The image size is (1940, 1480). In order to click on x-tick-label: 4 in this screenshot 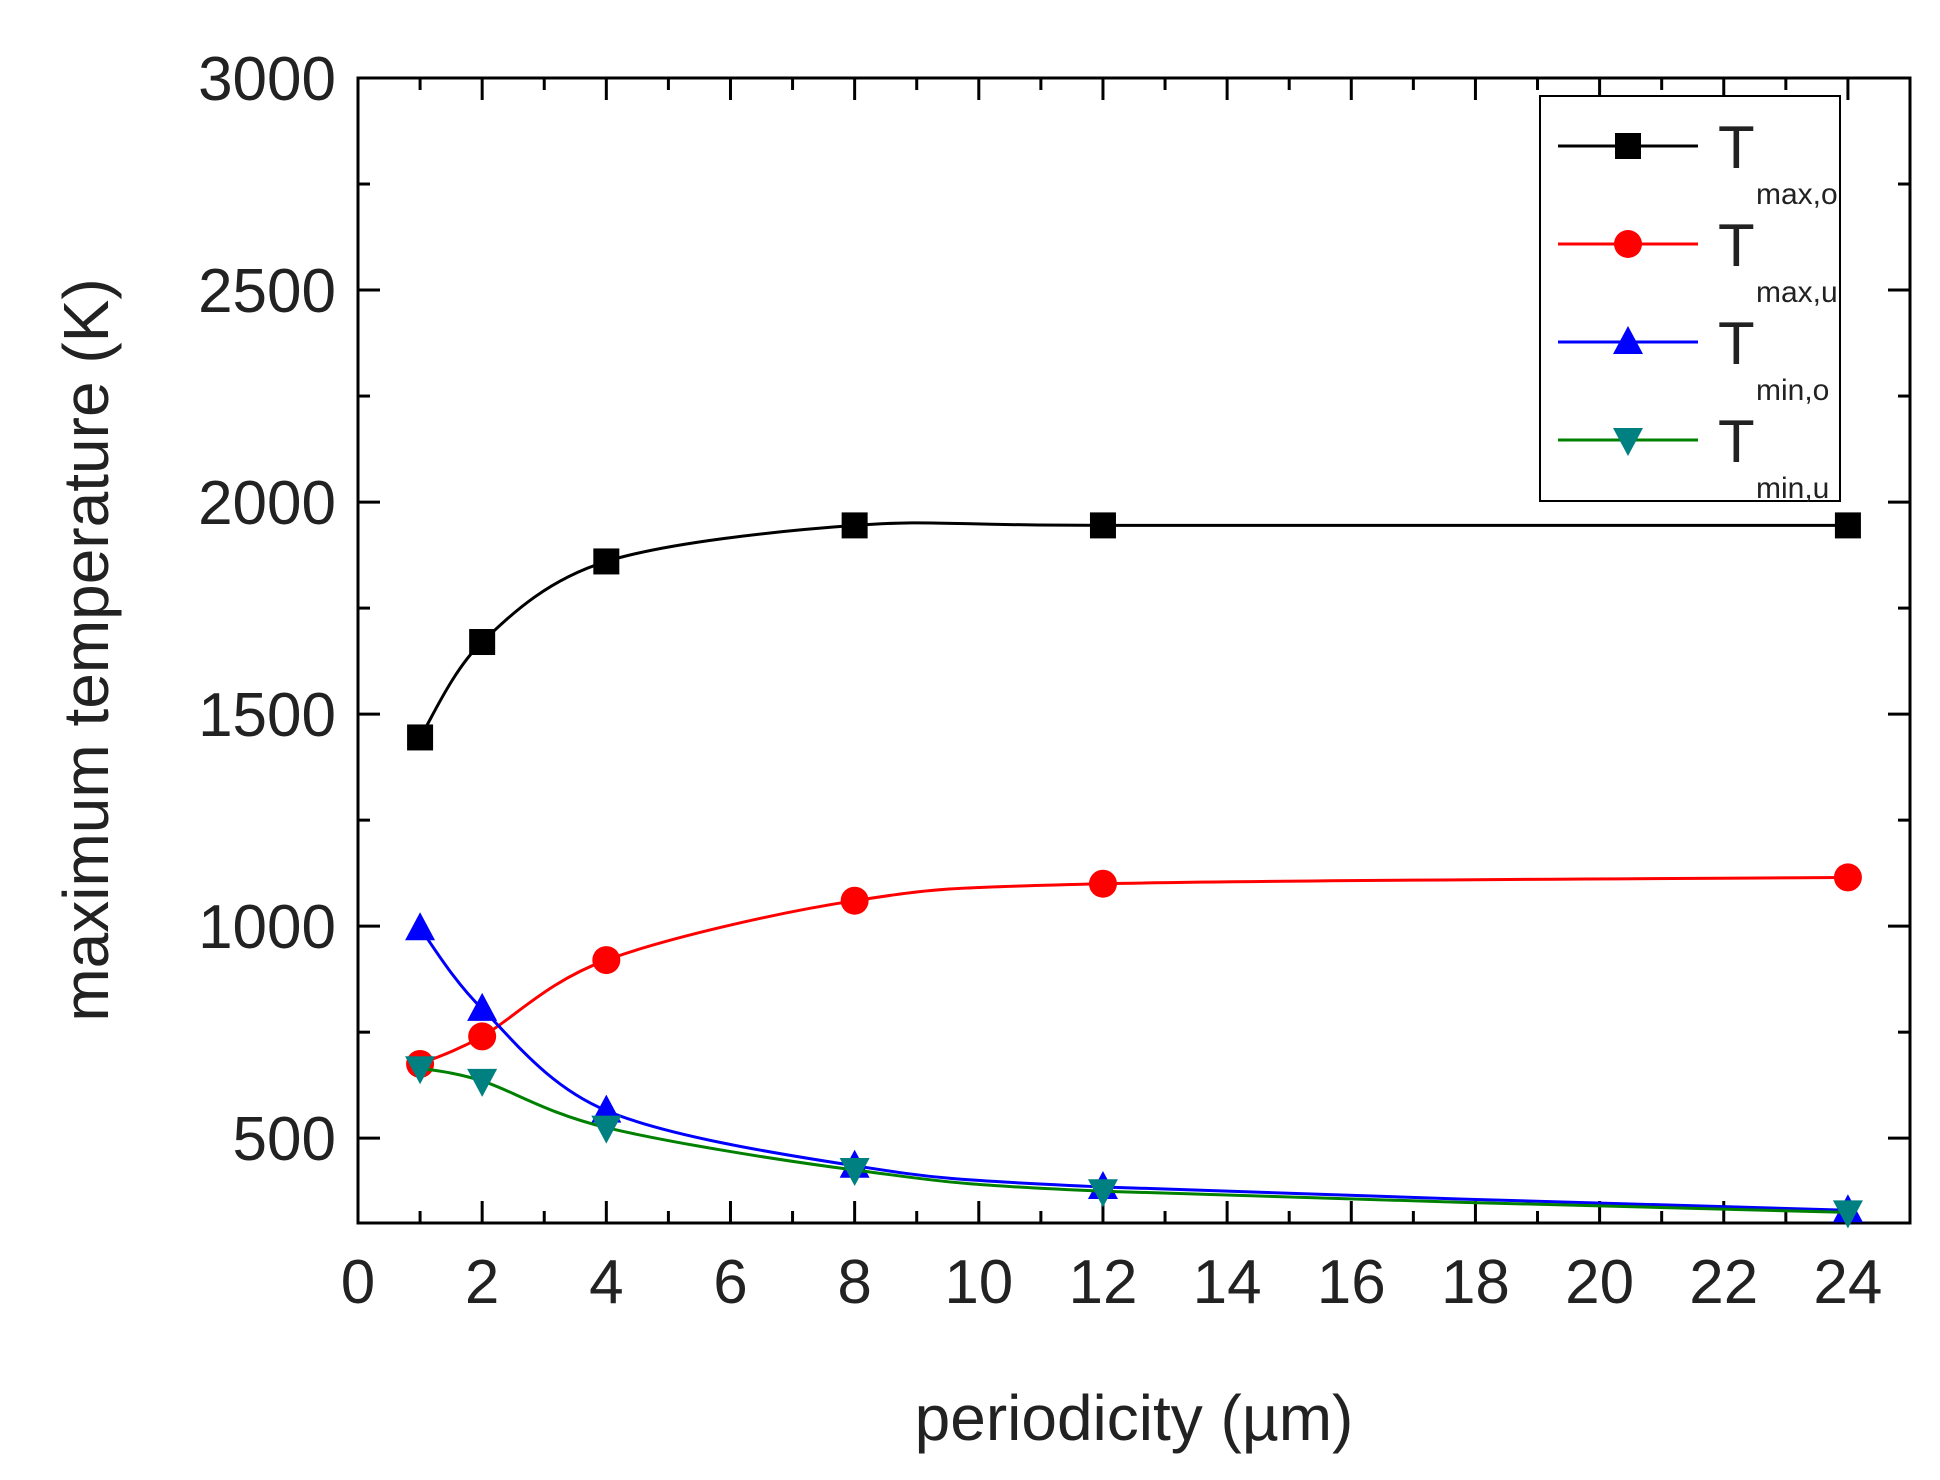, I will do `click(606, 1282)`.